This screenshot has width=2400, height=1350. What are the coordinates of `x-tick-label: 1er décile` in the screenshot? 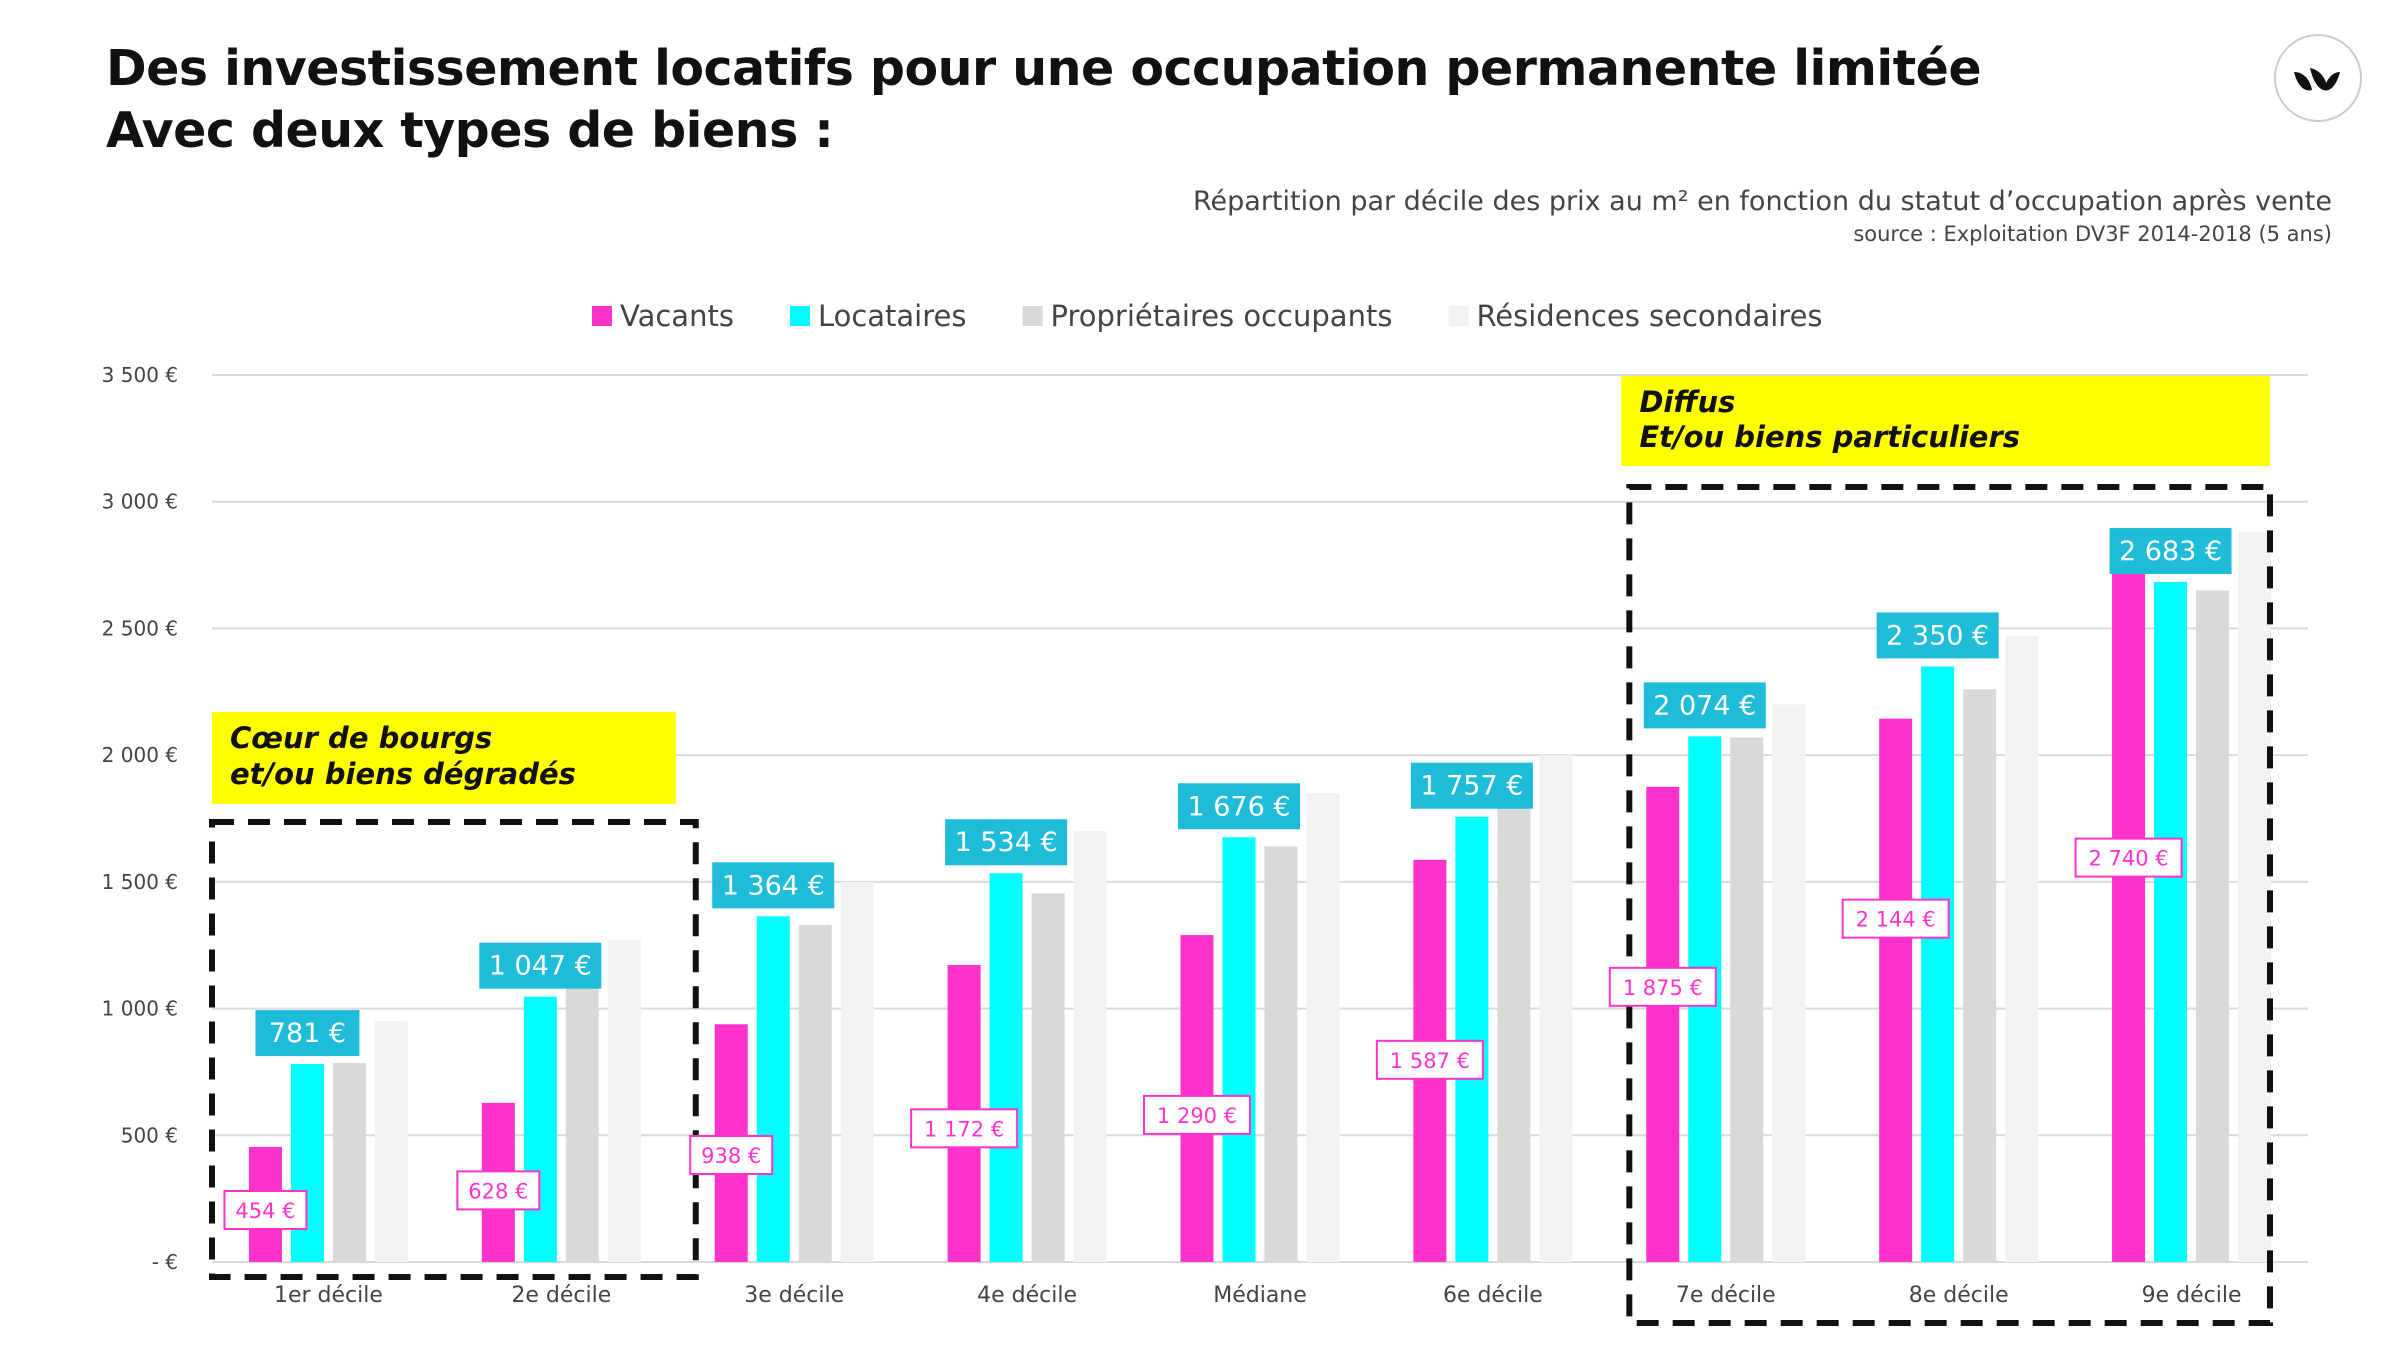 It's located at (328, 1295).